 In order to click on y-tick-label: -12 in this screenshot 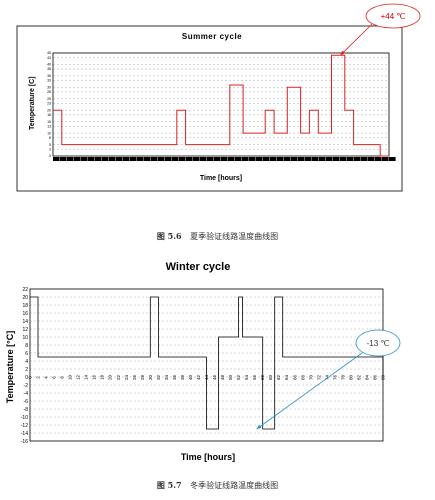, I will do `click(24, 426)`.